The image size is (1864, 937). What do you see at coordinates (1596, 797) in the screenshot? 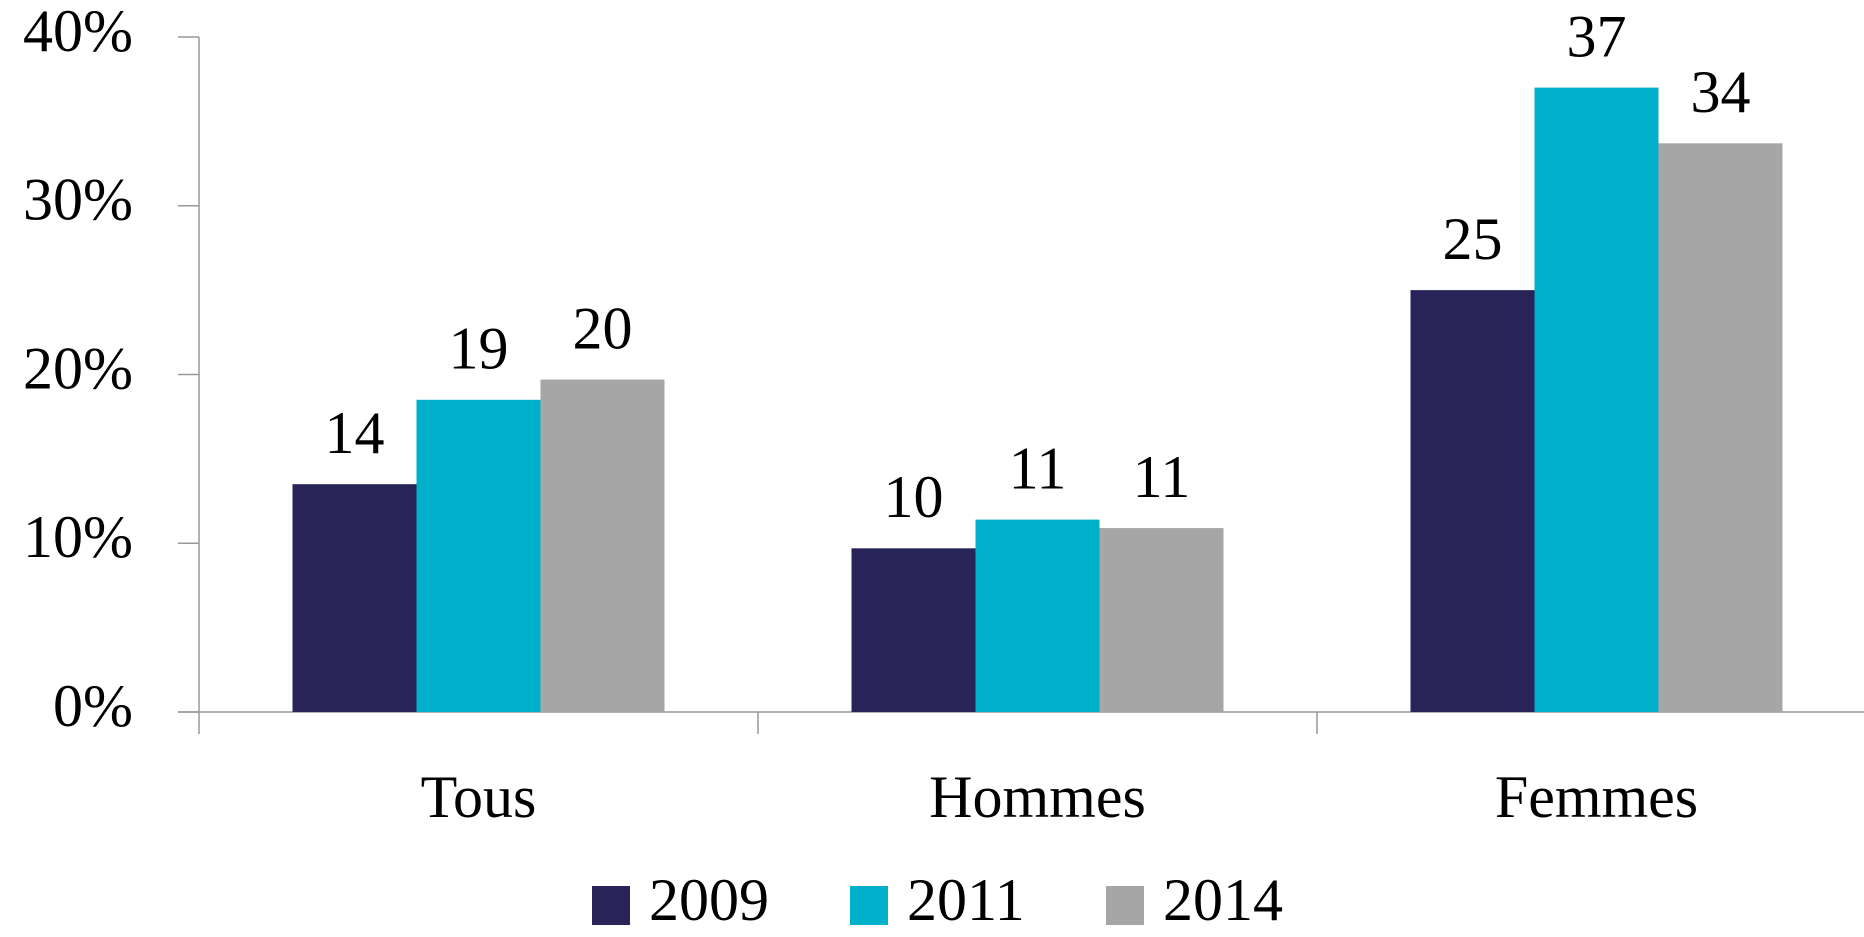
I see `x-tick-label: Femmes` at bounding box center [1596, 797].